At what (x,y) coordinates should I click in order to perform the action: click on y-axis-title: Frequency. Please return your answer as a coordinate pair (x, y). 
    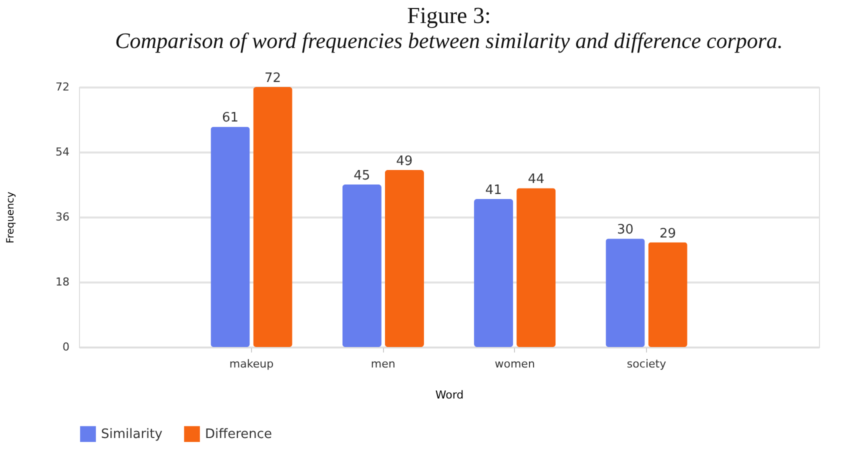
    Looking at the image, I should click on (11, 218).